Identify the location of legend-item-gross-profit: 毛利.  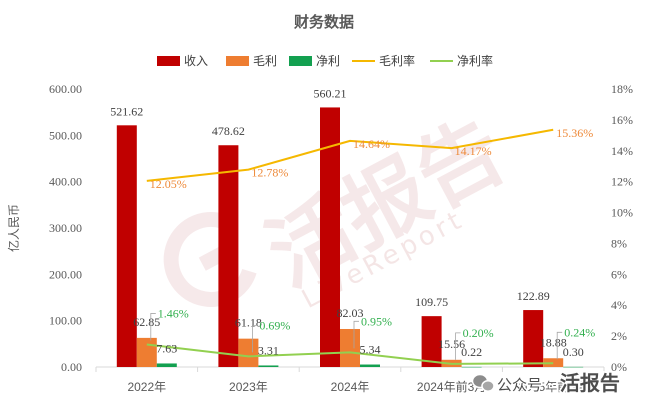
(251, 61).